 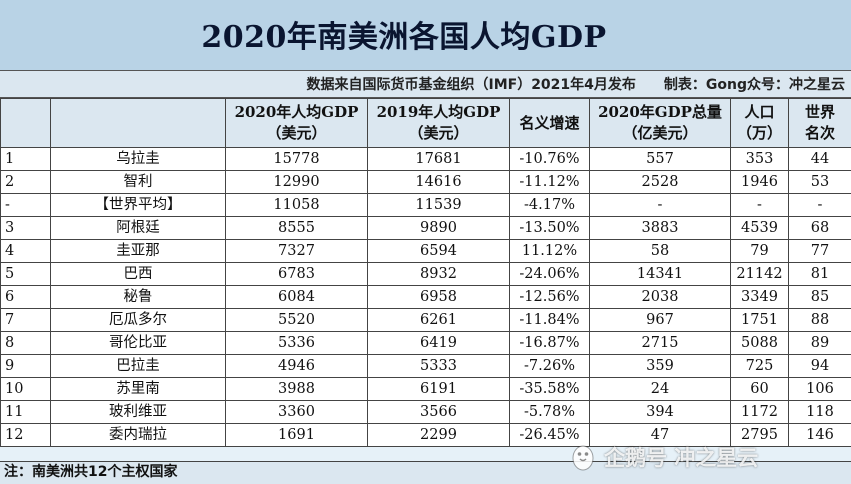 What do you see at coordinates (296, 123) in the screenshot?
I see `header-gdp2020: 2020年人均GDP （美元）` at bounding box center [296, 123].